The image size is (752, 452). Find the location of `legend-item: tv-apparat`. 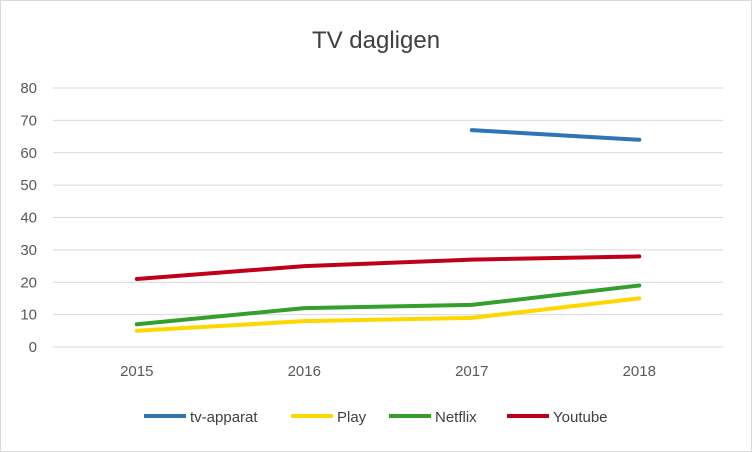

legend-item: tv-apparat is located at coordinates (201, 417).